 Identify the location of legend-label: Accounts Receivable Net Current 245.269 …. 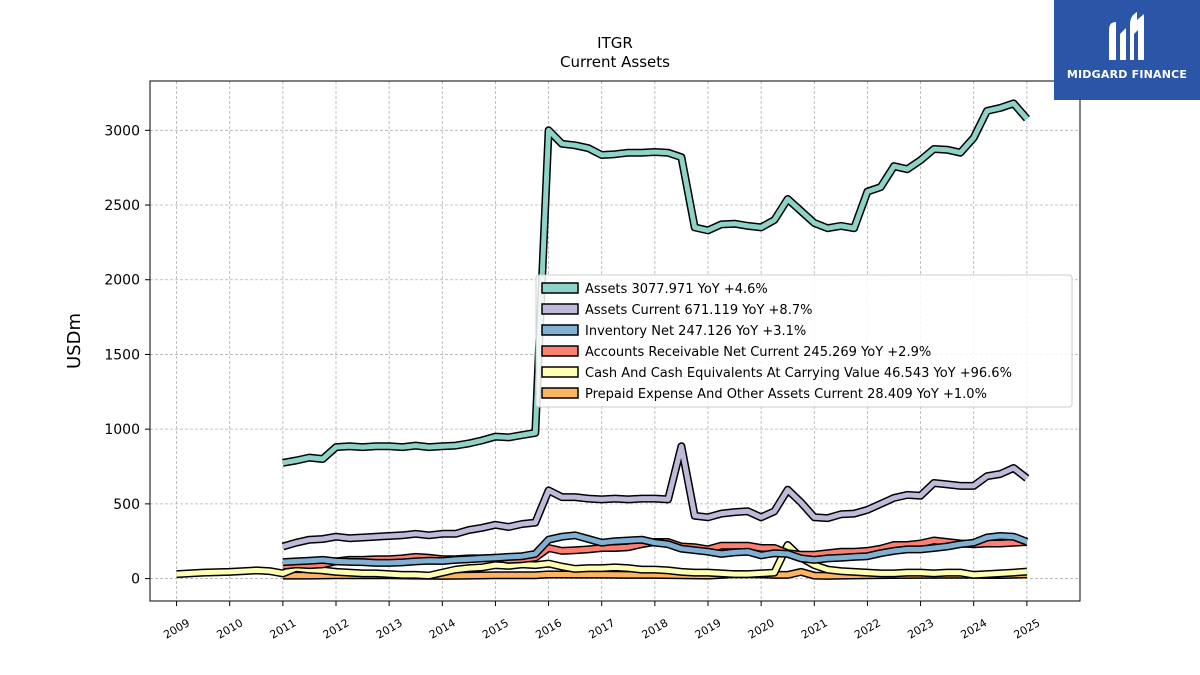
(758, 352).